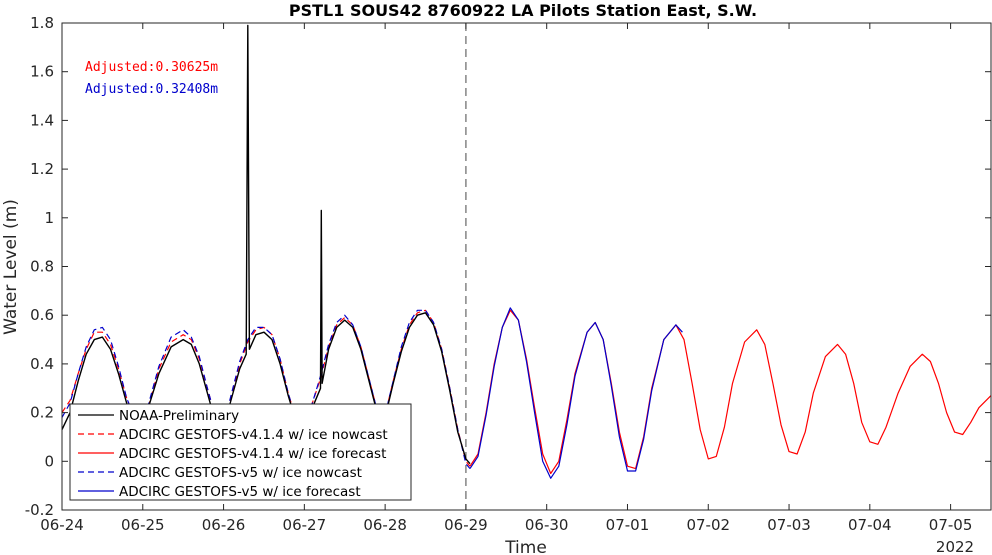  What do you see at coordinates (49, 461) in the screenshot?
I see `y-tick-label: 0` at bounding box center [49, 461].